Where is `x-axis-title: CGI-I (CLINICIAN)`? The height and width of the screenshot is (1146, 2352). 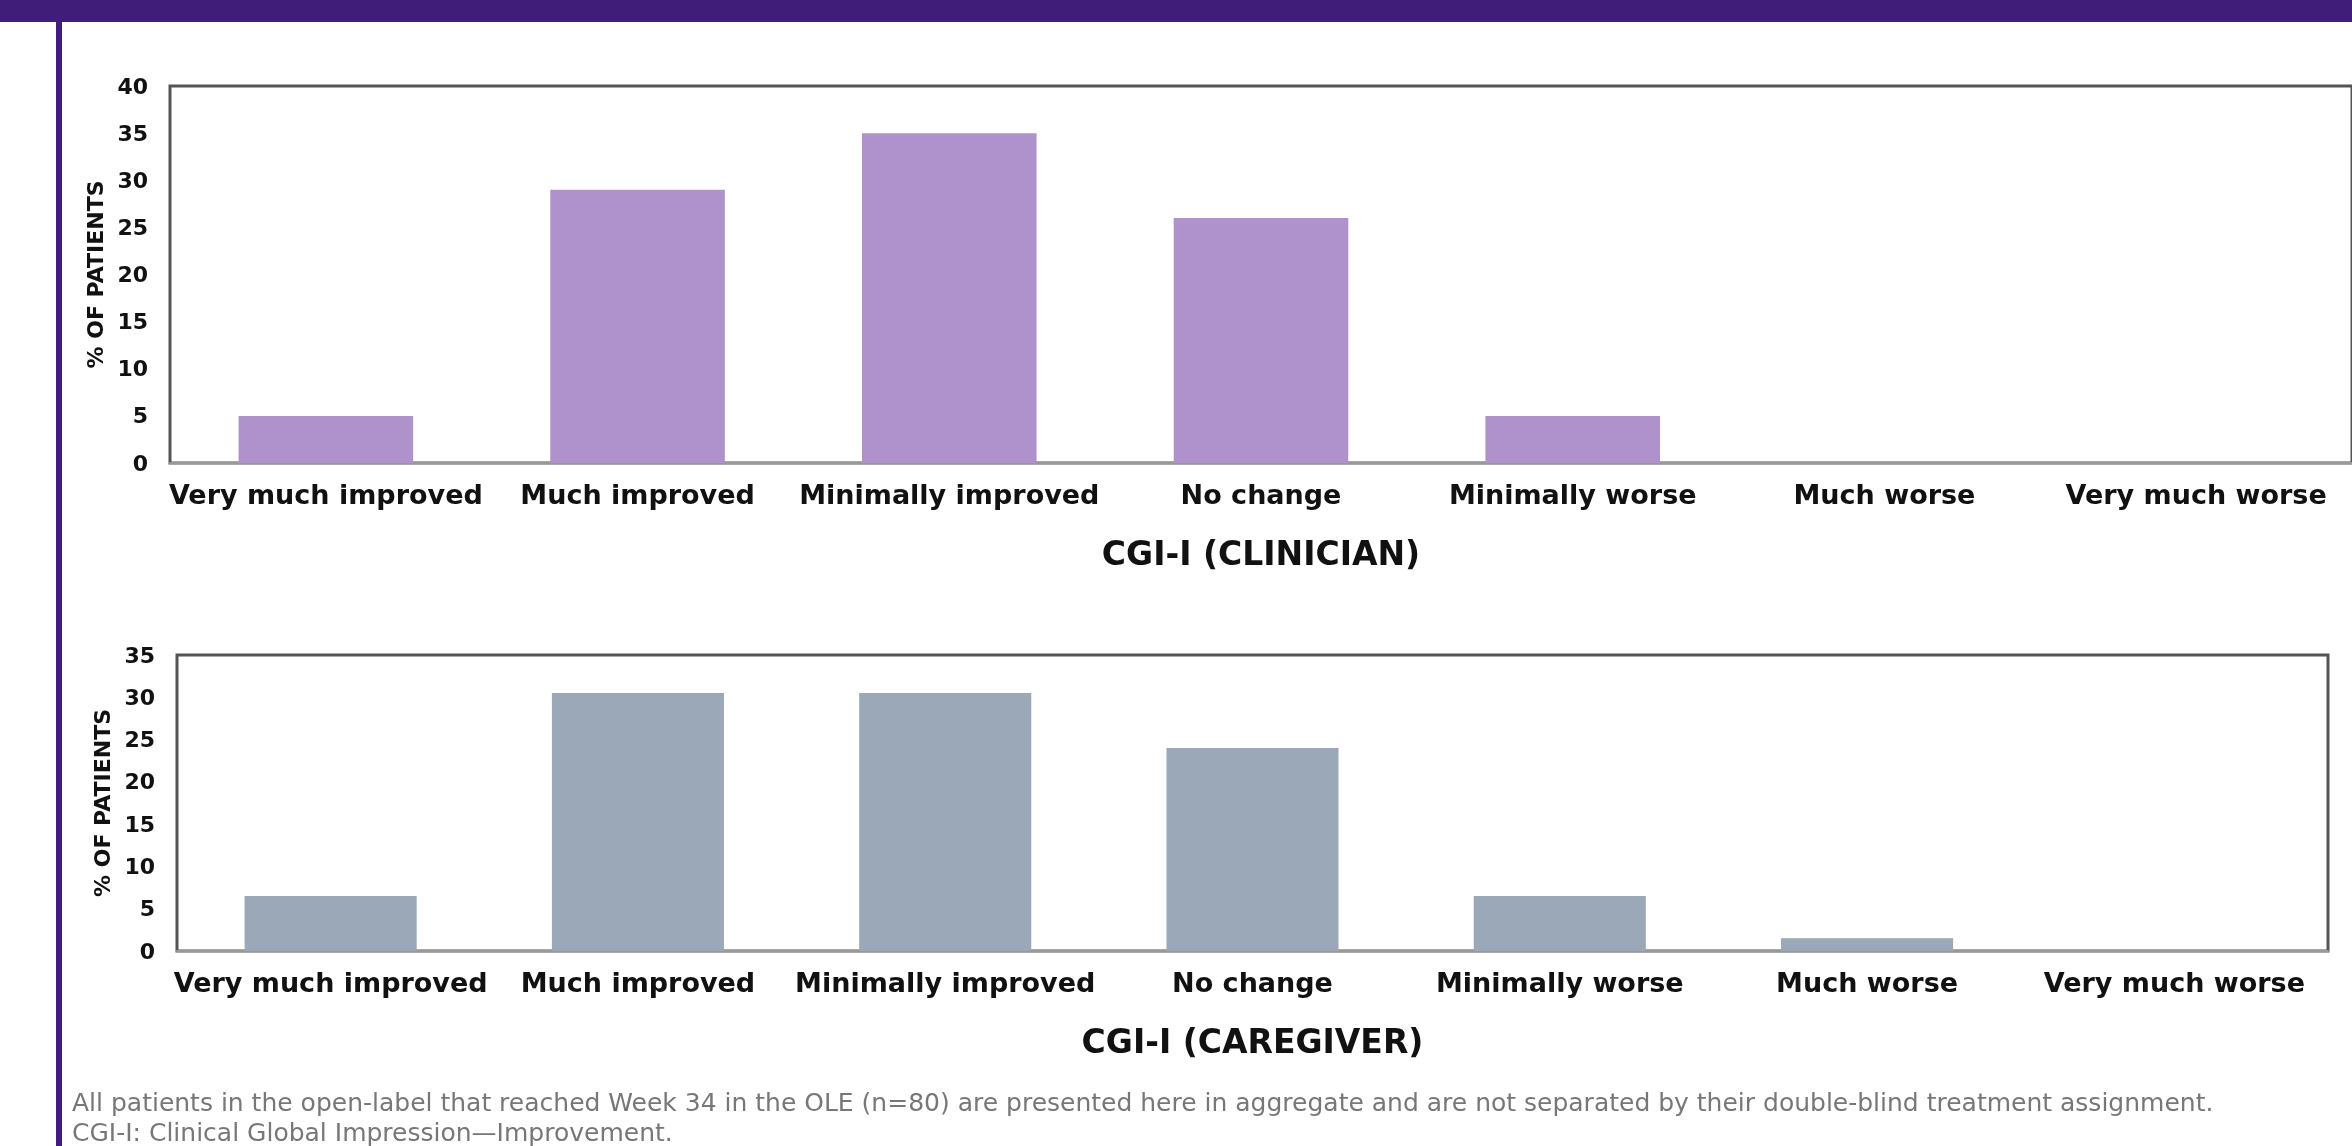
x-axis-title: CGI-I (CLINICIAN) is located at coordinates (1261, 553).